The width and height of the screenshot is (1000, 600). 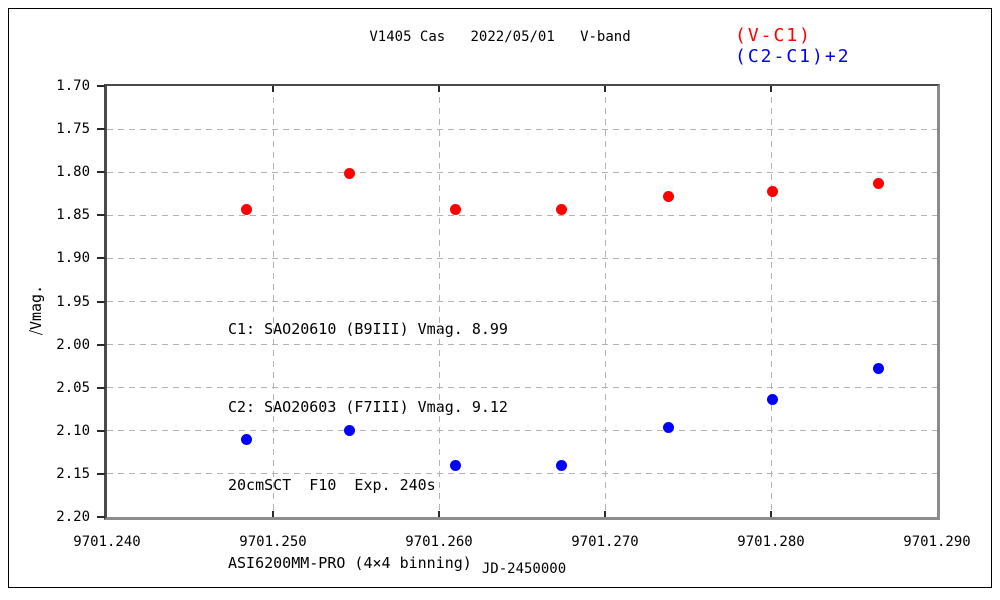 I want to click on y-tick-label: 2.20, so click(x=73, y=517).